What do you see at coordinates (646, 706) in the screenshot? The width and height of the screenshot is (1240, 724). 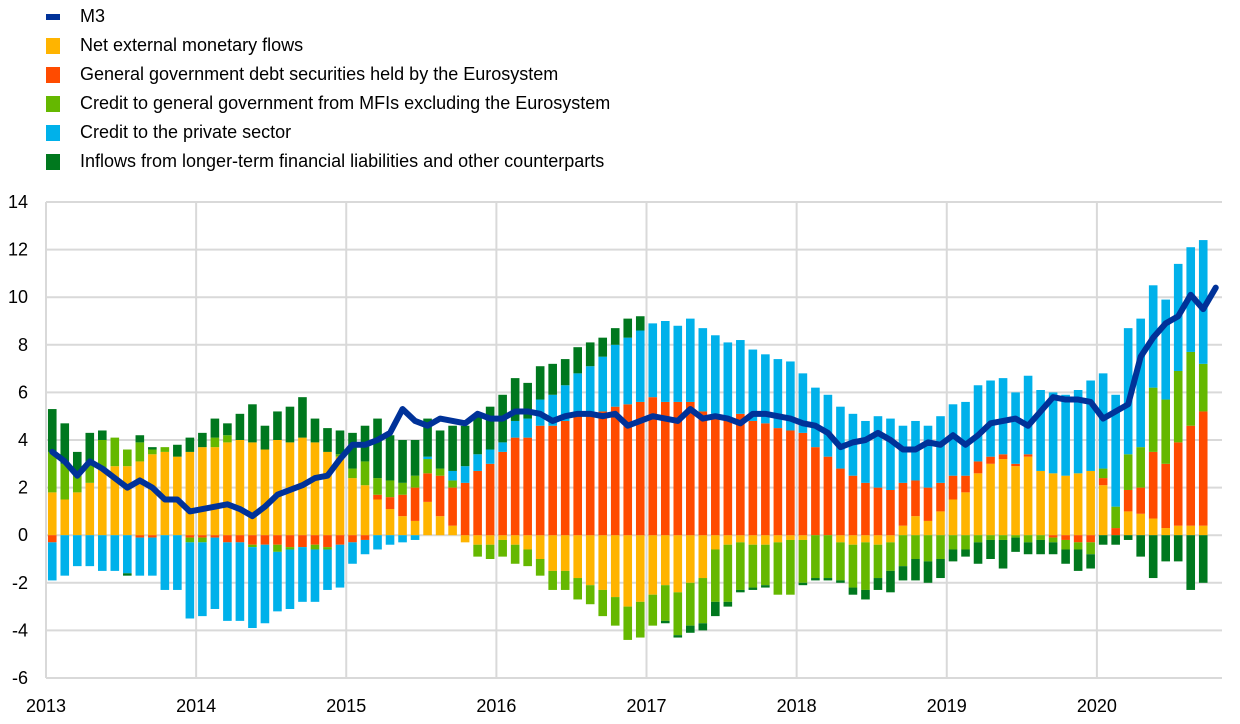 I see `x-tick-label: 2017` at bounding box center [646, 706].